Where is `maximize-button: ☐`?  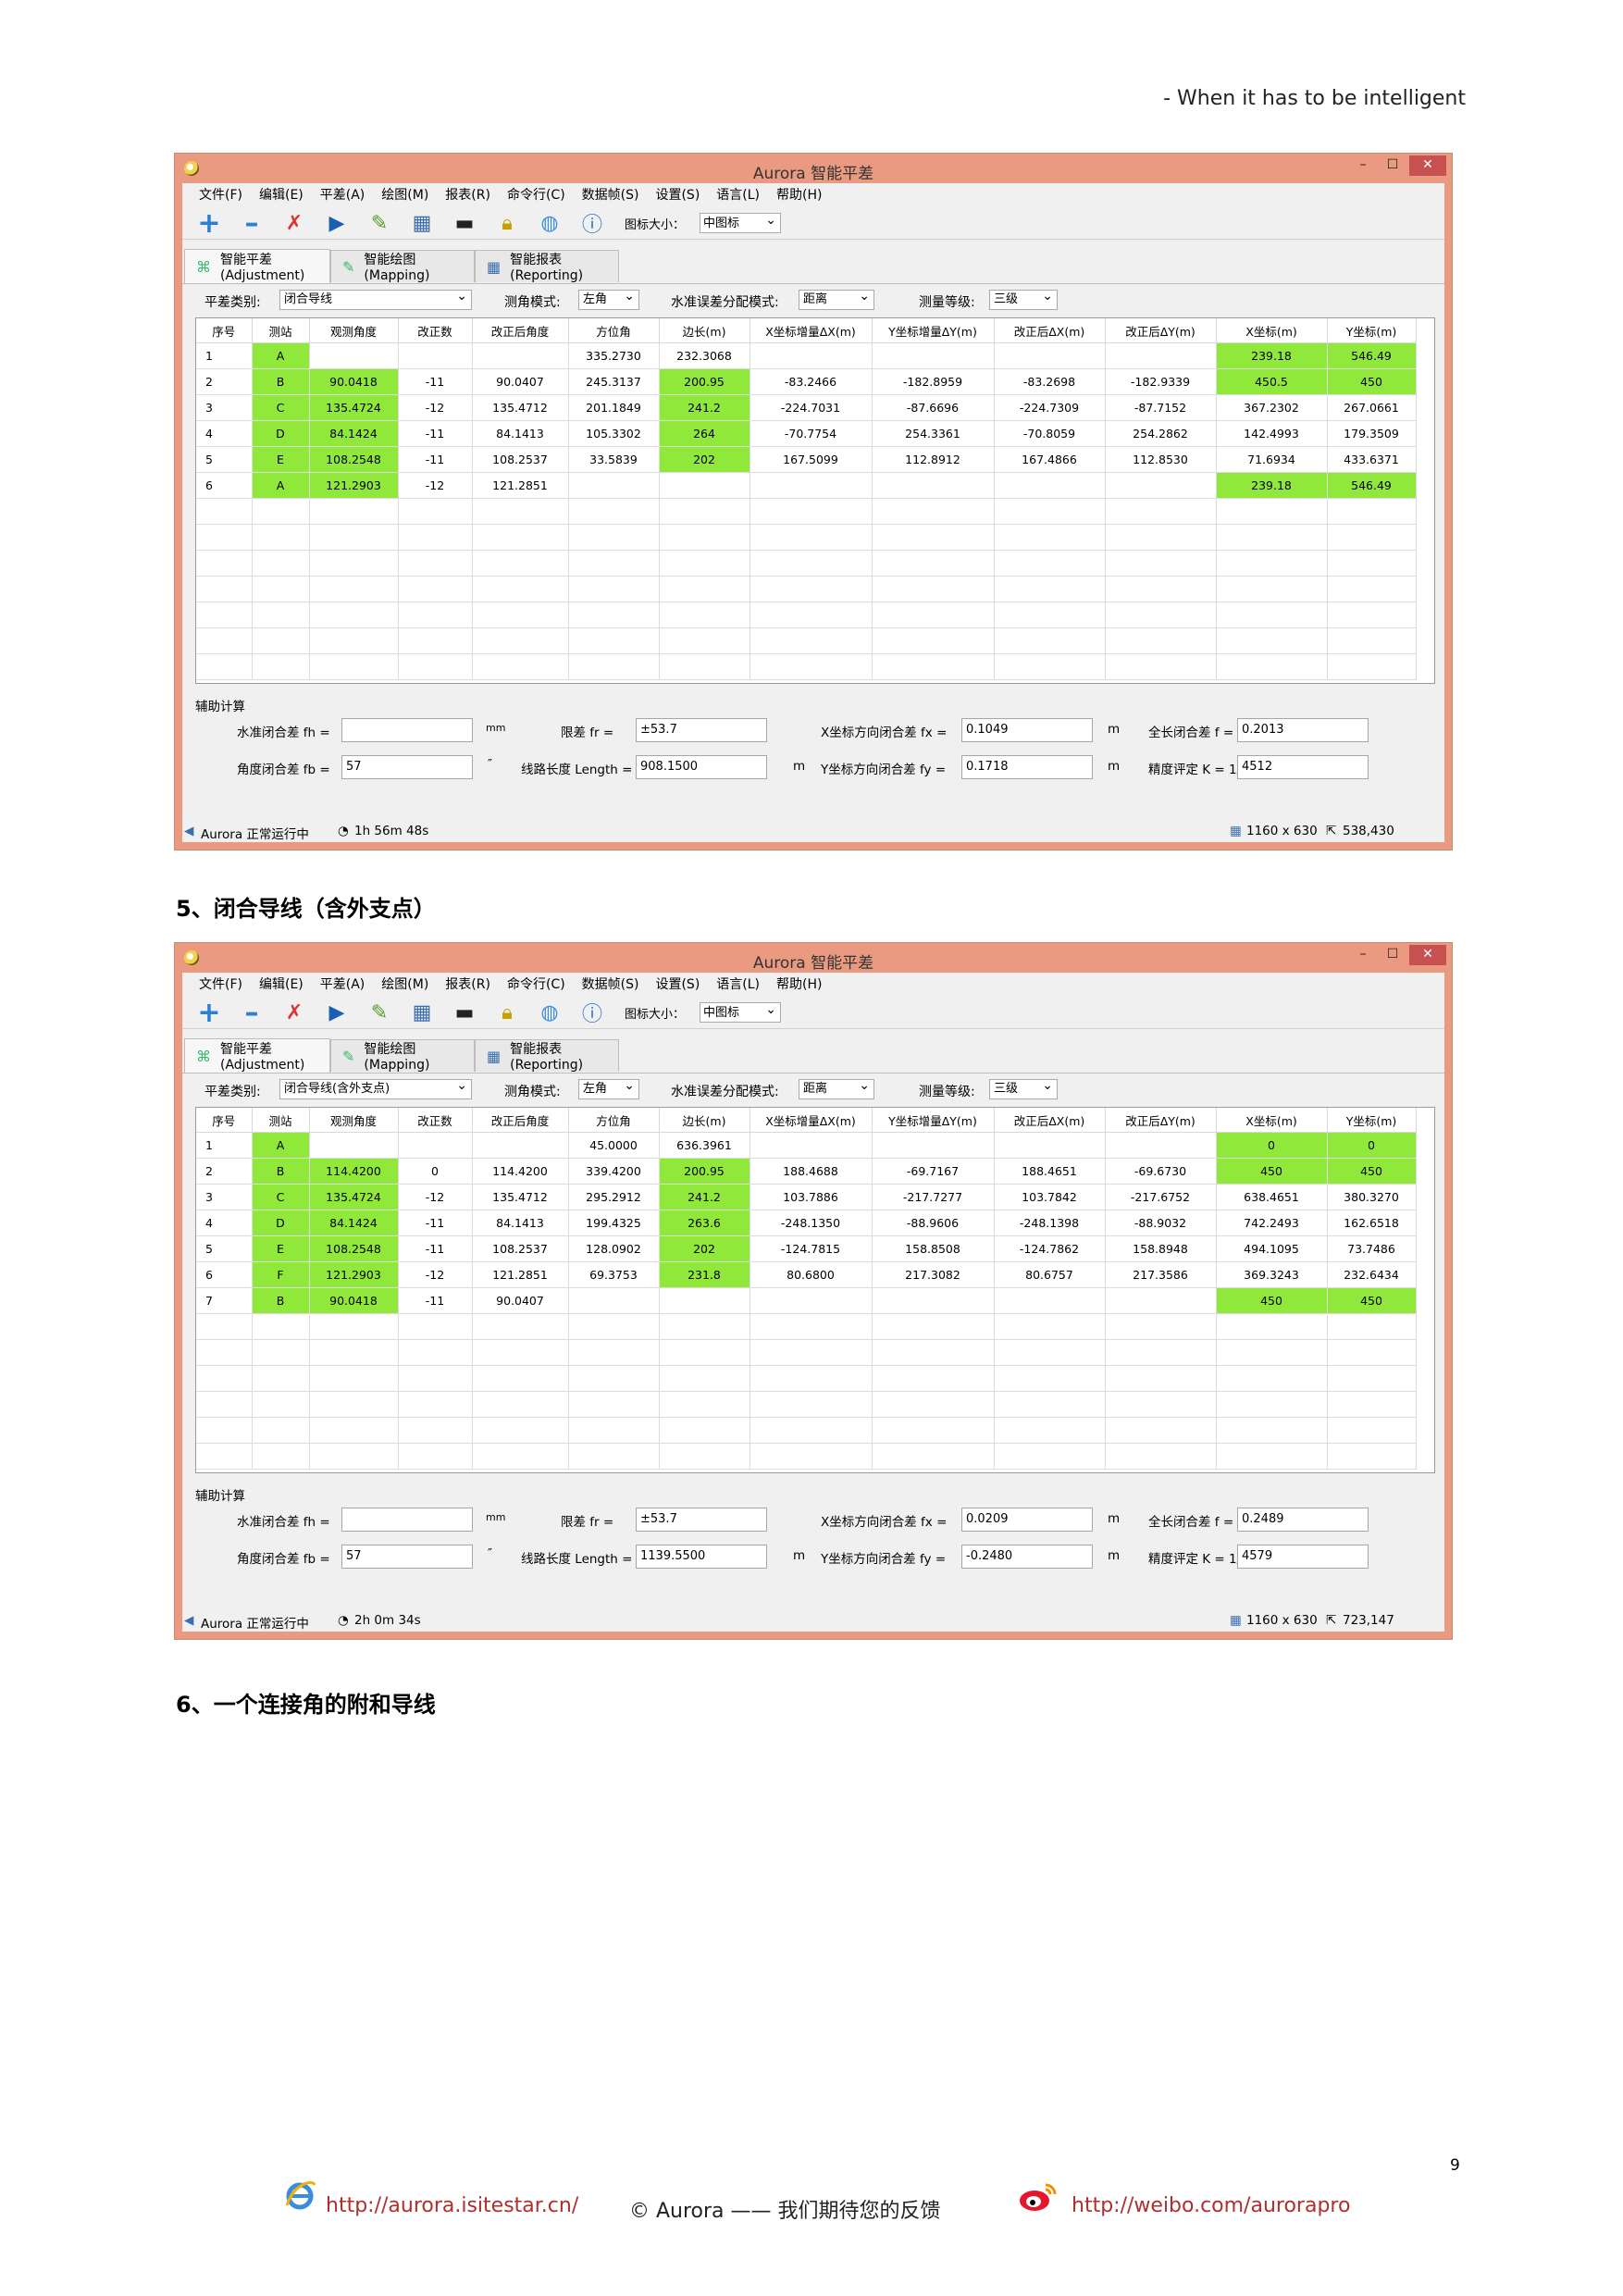 maximize-button: ☐ is located at coordinates (1392, 165).